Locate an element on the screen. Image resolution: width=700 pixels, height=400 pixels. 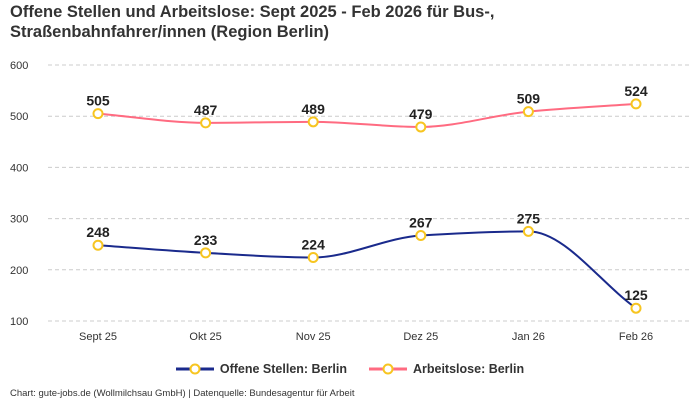
data-label: 505 is located at coordinates (98, 101).